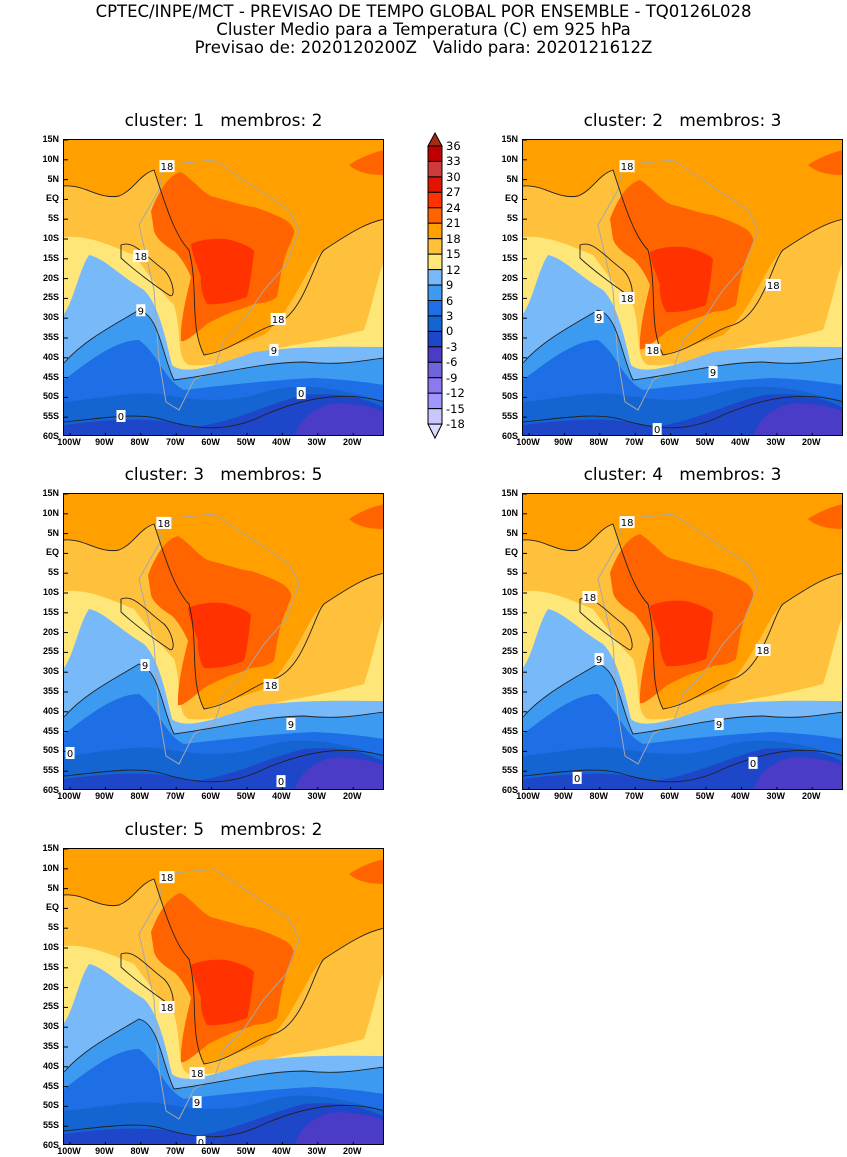  I want to click on panel-title: cluster: 3 membros: 5, so click(223, 475).